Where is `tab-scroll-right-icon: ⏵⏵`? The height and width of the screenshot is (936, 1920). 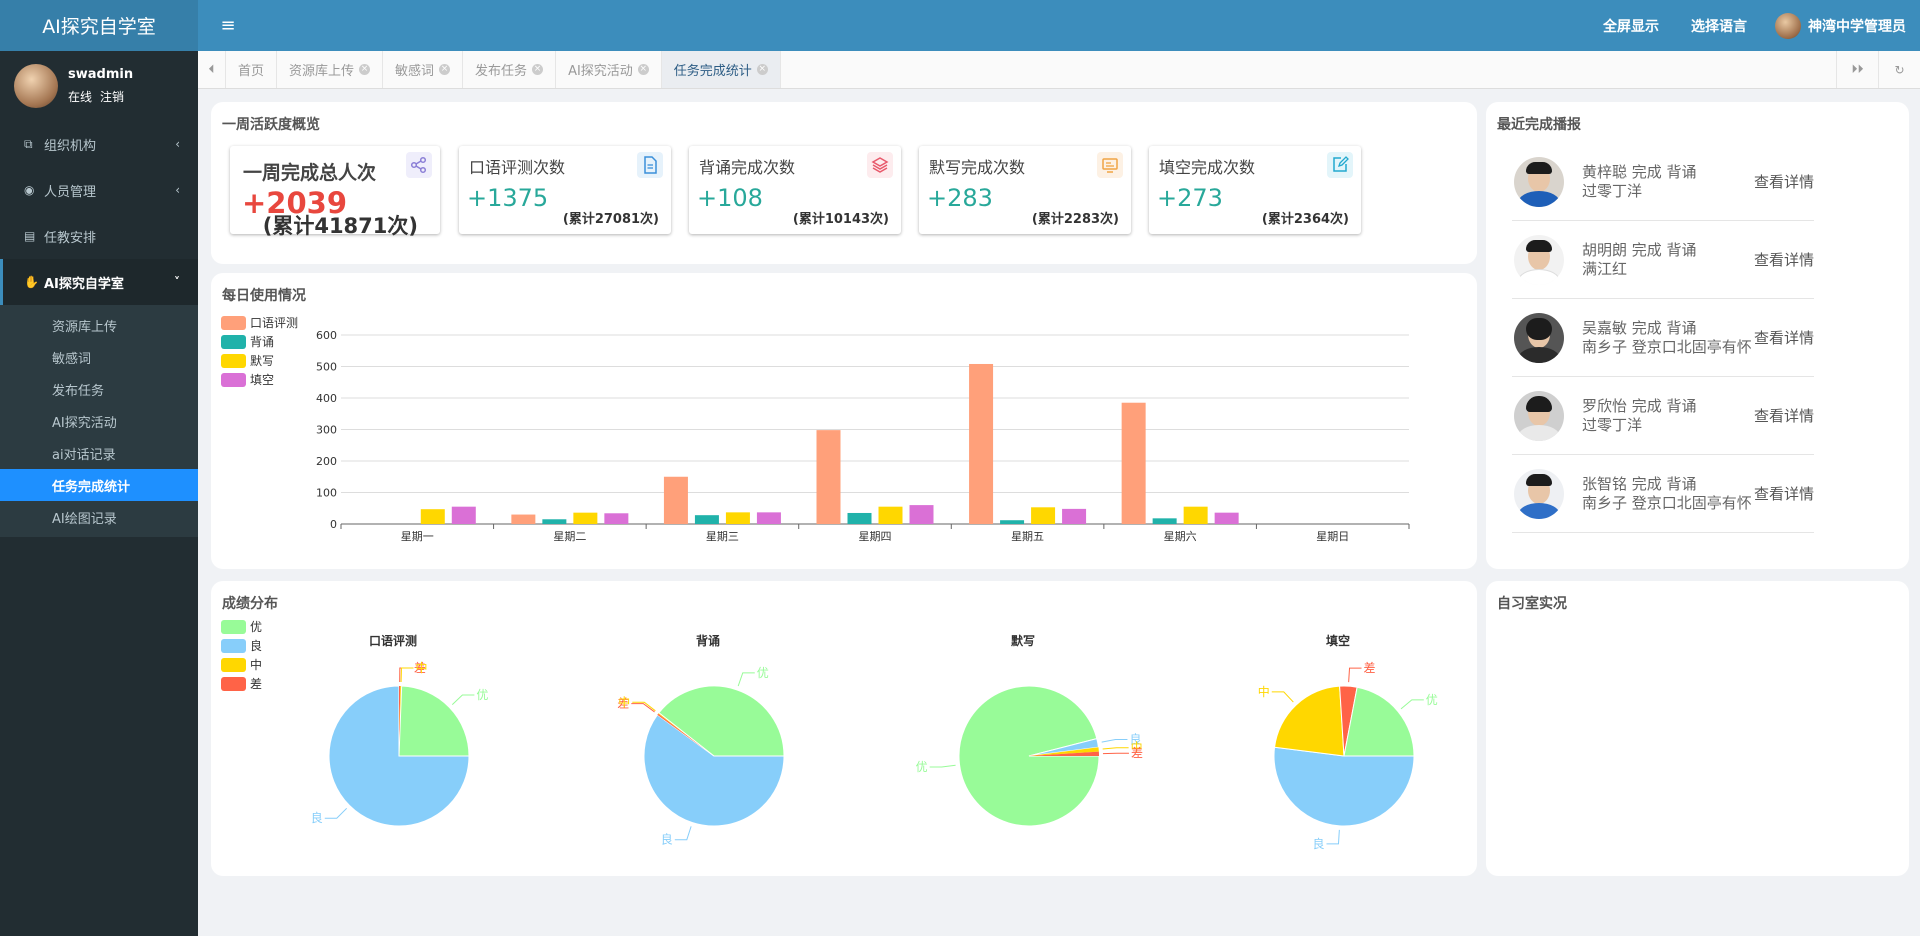
tab-scroll-right-icon: ⏵⏵ is located at coordinates (1857, 69).